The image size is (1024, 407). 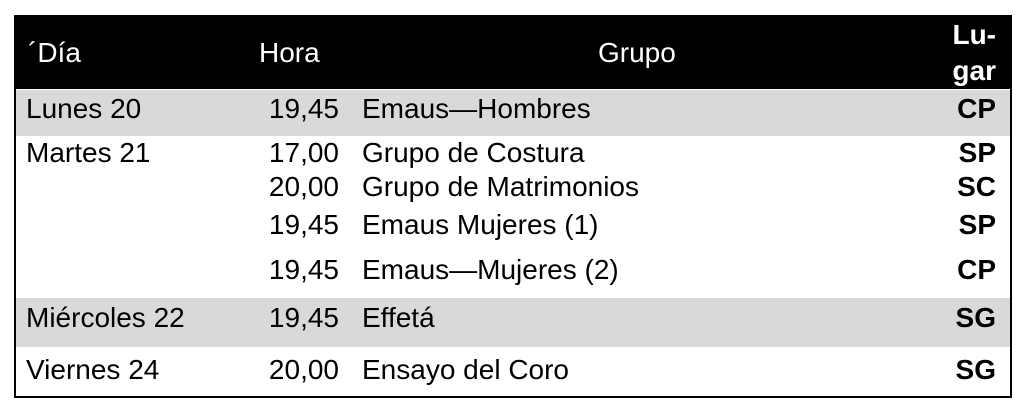 I want to click on row-place: SC, so click(x=976, y=186).